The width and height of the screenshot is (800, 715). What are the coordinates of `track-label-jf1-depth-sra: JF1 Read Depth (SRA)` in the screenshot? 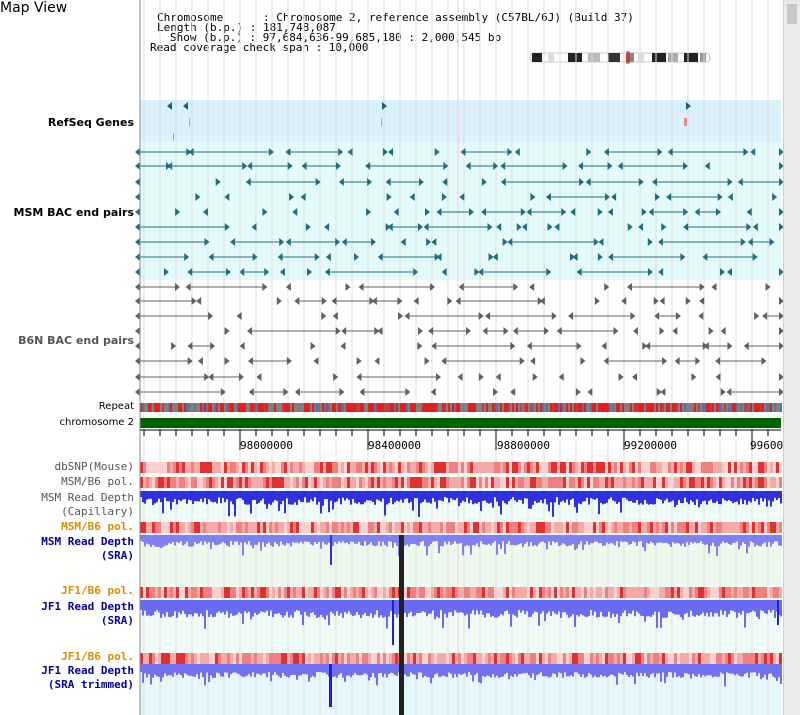 It's located at (87, 614).